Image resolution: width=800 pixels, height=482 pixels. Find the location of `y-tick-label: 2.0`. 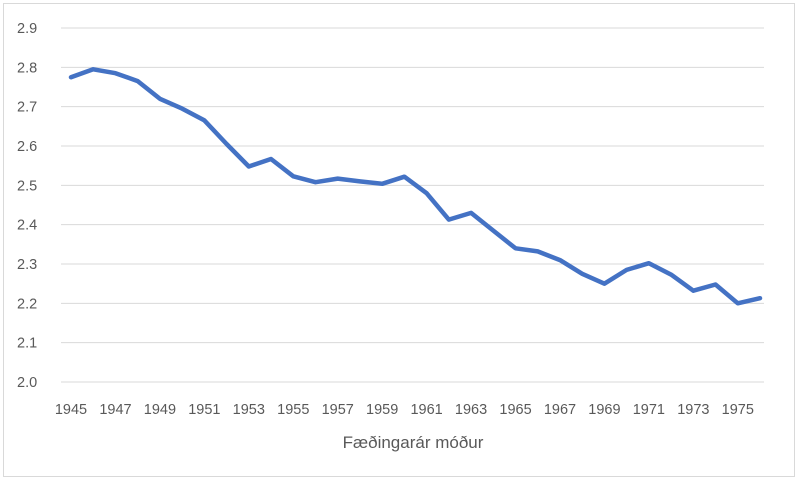

y-tick-label: 2.0 is located at coordinates (27, 383).